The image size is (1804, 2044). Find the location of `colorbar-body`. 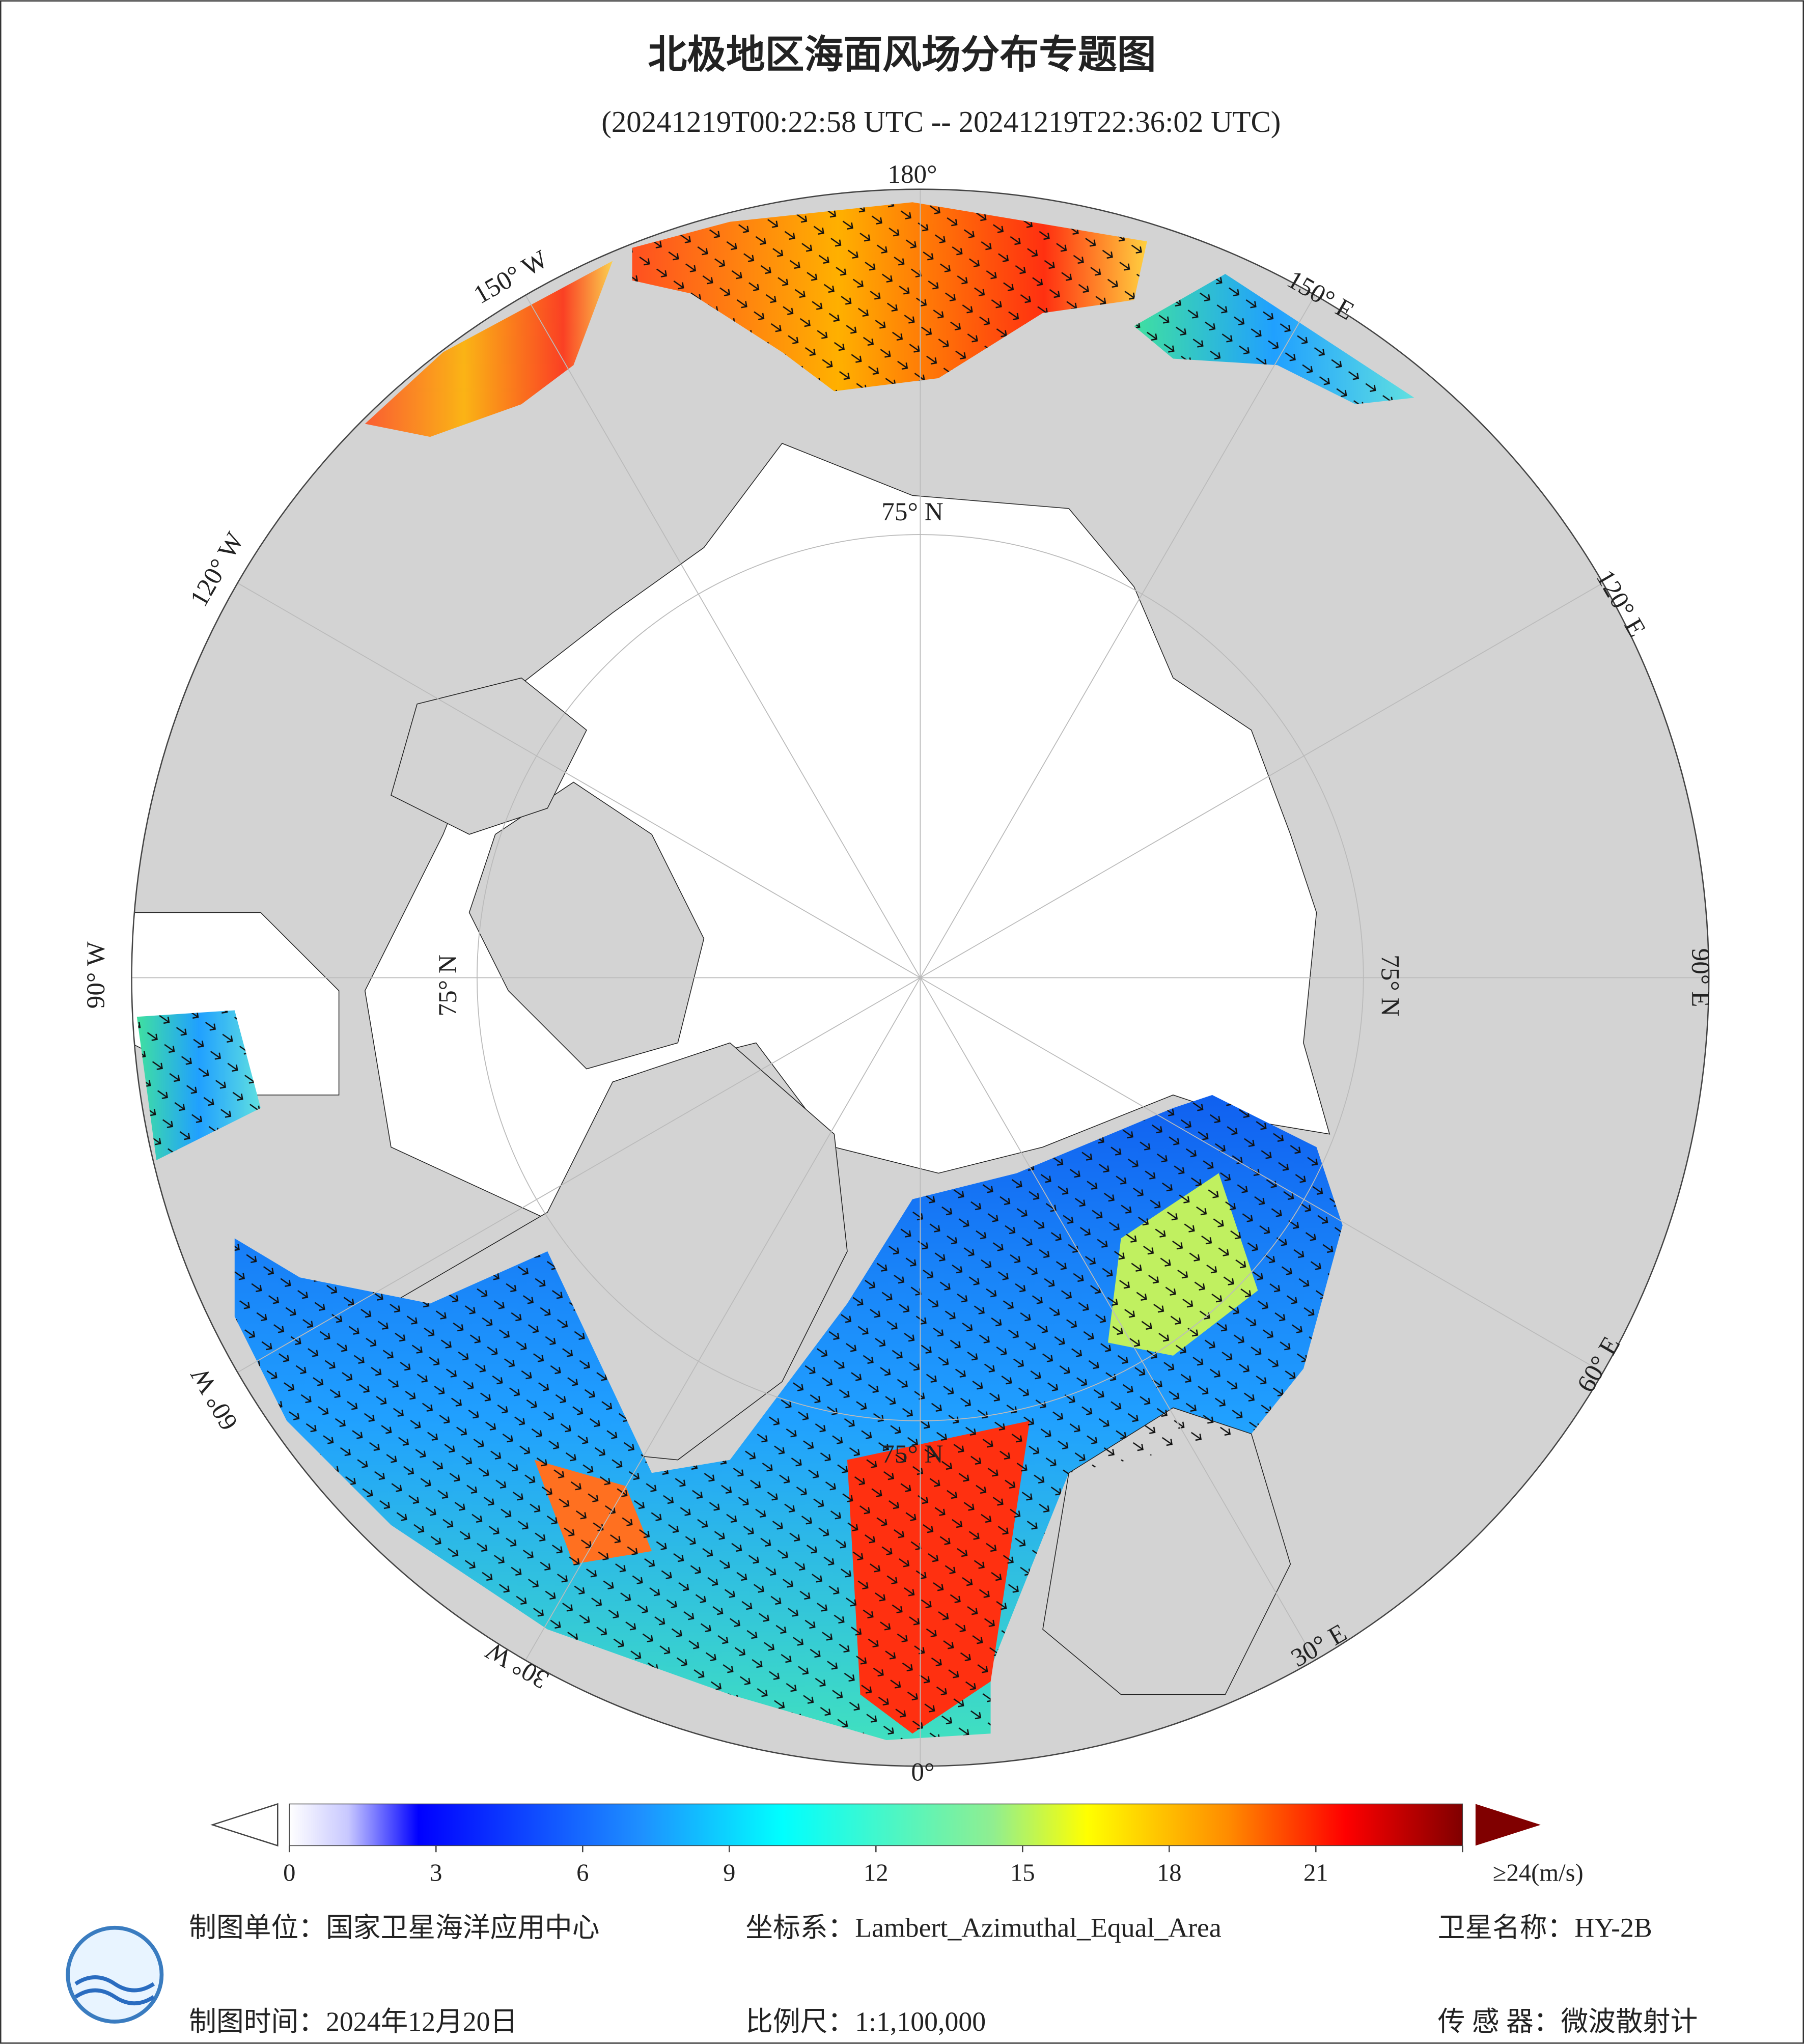

colorbar-body is located at coordinates (876, 1824).